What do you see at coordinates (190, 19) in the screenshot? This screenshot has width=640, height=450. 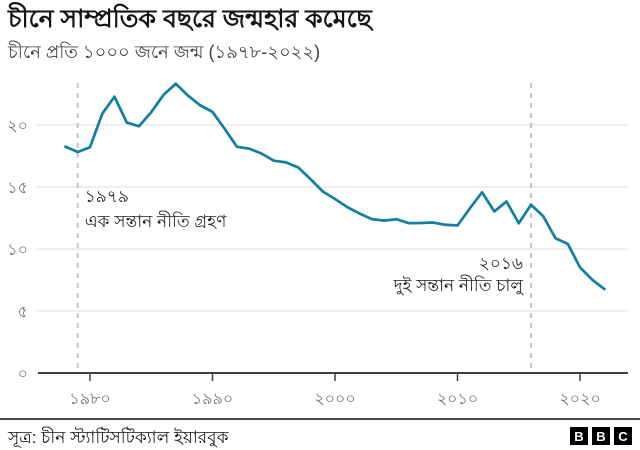 I see `page-title: চীনে সাম্প্রতিক বছরে জন্মহার কমেছে` at bounding box center [190, 19].